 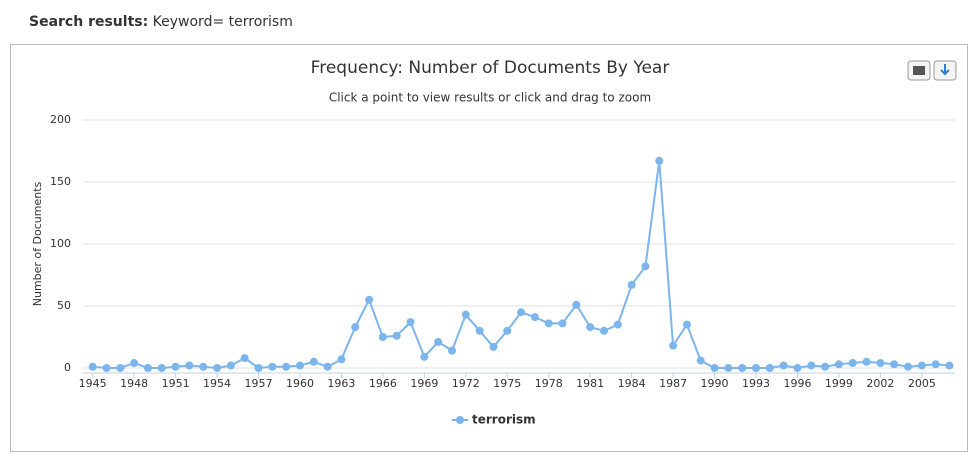 I want to click on x-tick-label: 1981, so click(x=590, y=383).